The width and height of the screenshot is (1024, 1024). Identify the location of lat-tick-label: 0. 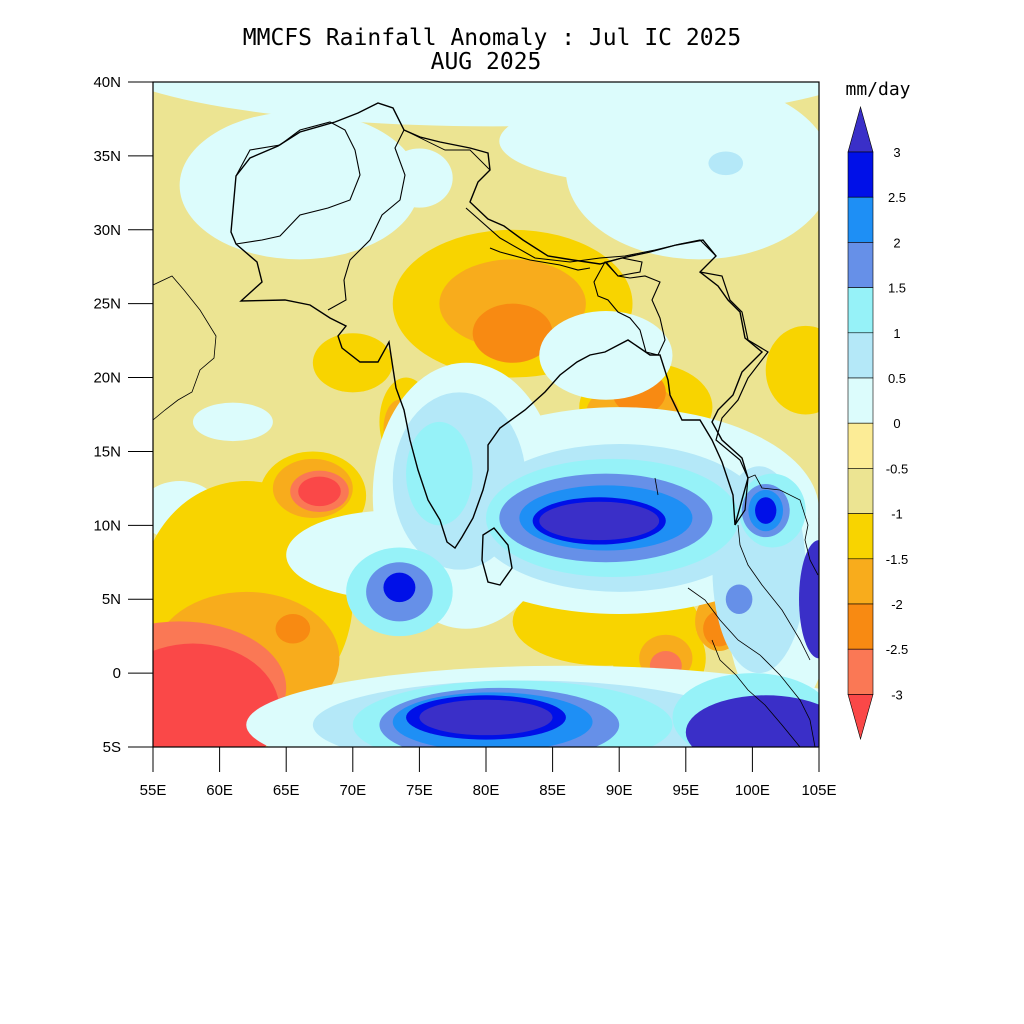
(117, 673).